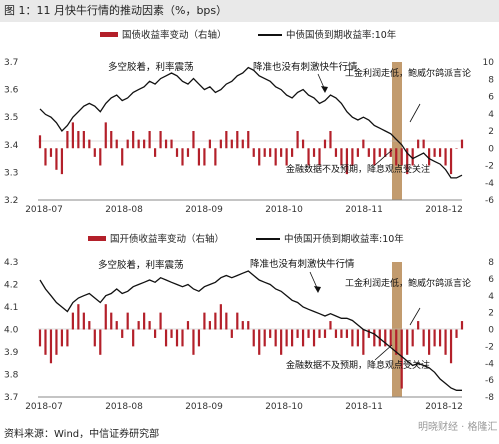 Image resolution: width=499 pixels, height=444 pixels. I want to click on chart-1-left-tick: 3.4, so click(11, 146).